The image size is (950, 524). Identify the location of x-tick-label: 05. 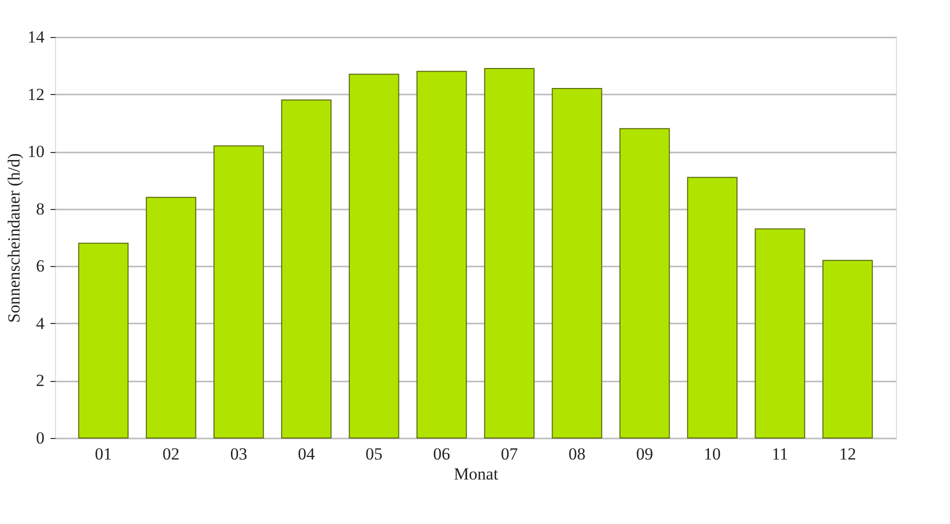
(374, 454).